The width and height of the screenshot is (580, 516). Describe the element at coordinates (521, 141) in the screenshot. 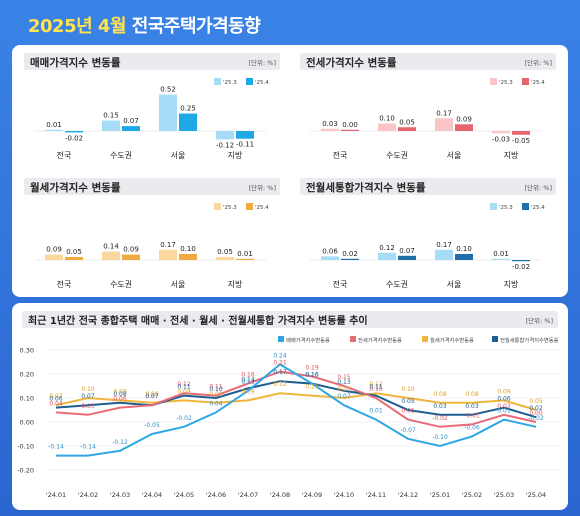

I see `bar-value-label: -0.05` at that location.